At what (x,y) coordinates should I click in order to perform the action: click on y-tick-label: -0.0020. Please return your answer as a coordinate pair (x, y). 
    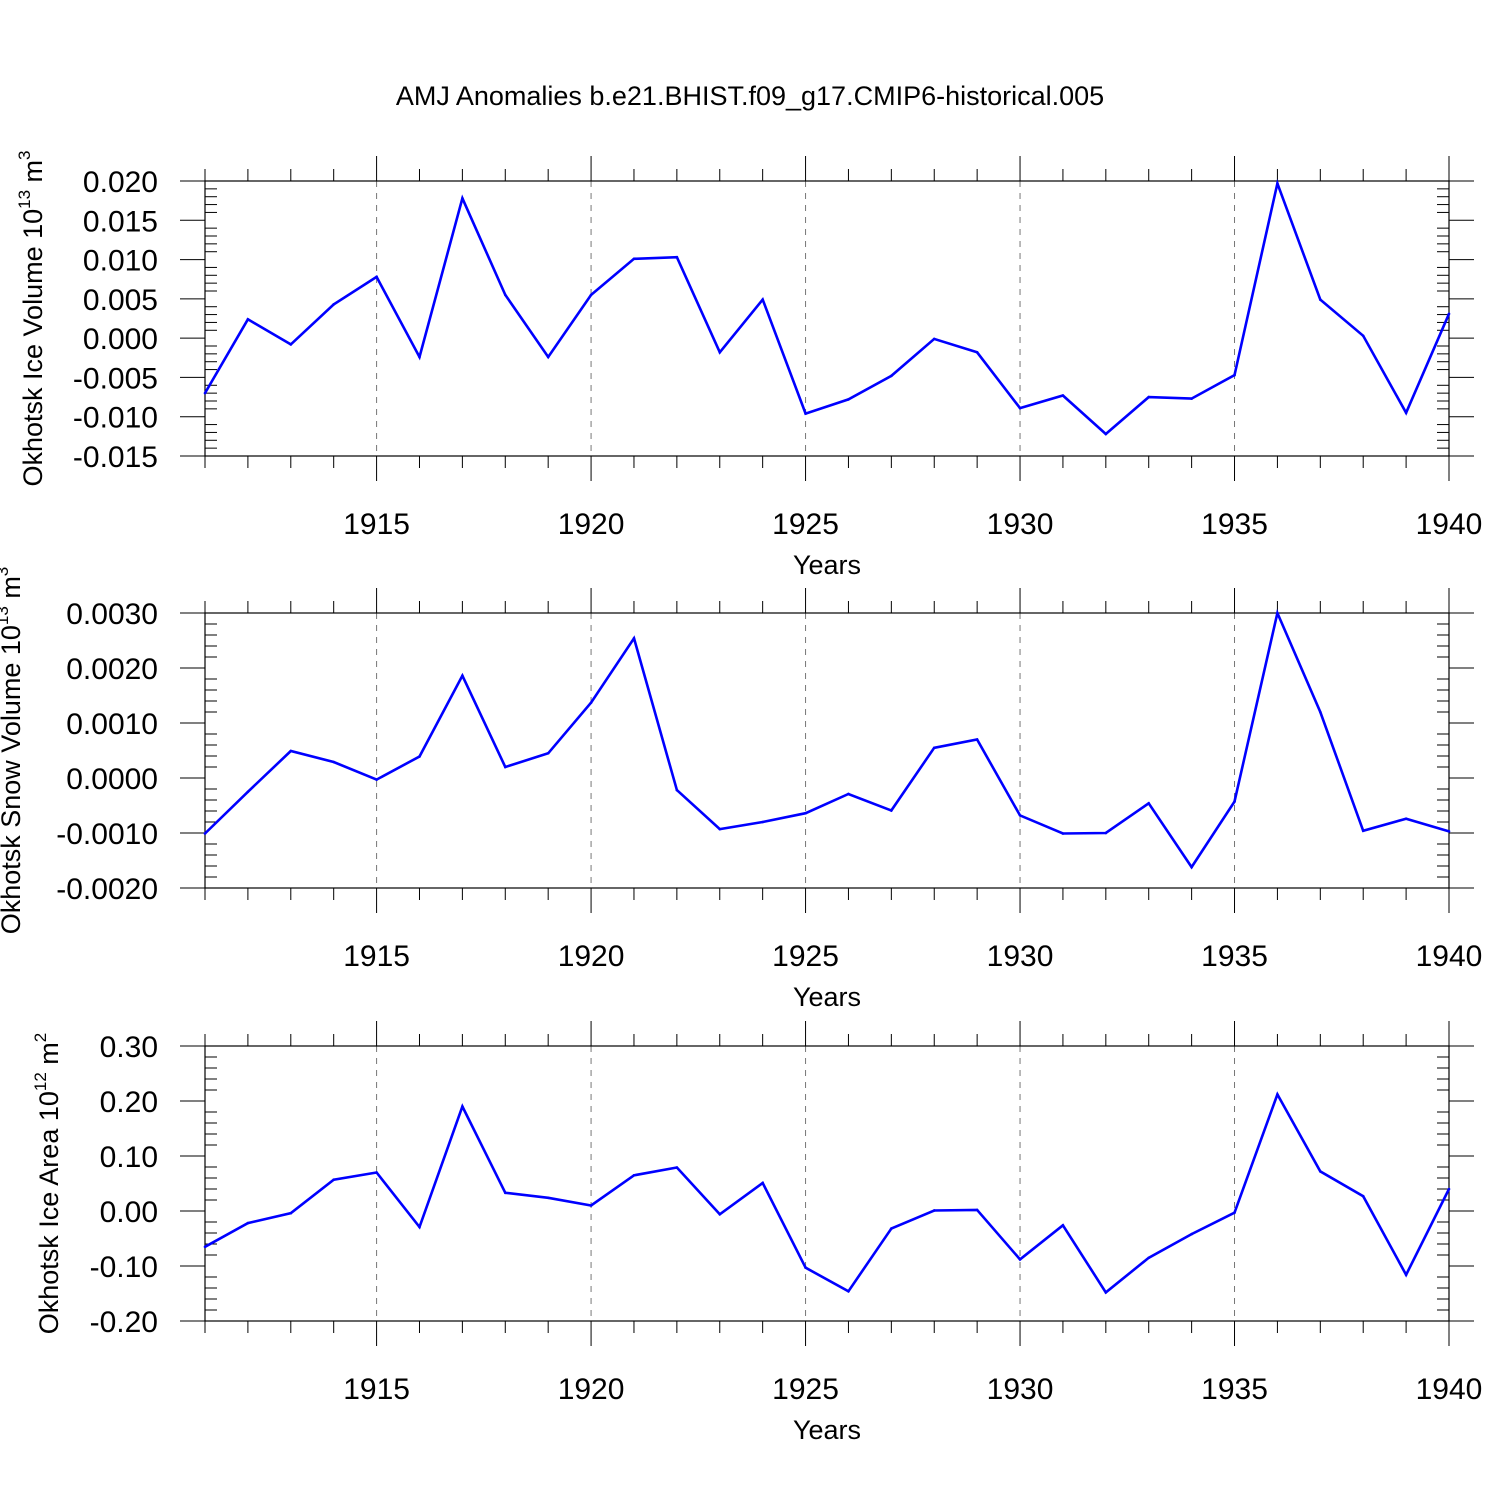
    Looking at the image, I should click on (107, 889).